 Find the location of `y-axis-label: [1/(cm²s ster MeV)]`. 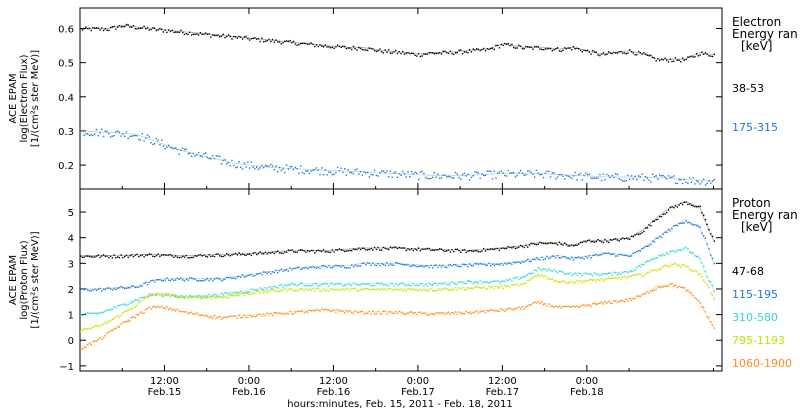

y-axis-label: [1/(cm²s ster MeV)] is located at coordinates (35, 98).